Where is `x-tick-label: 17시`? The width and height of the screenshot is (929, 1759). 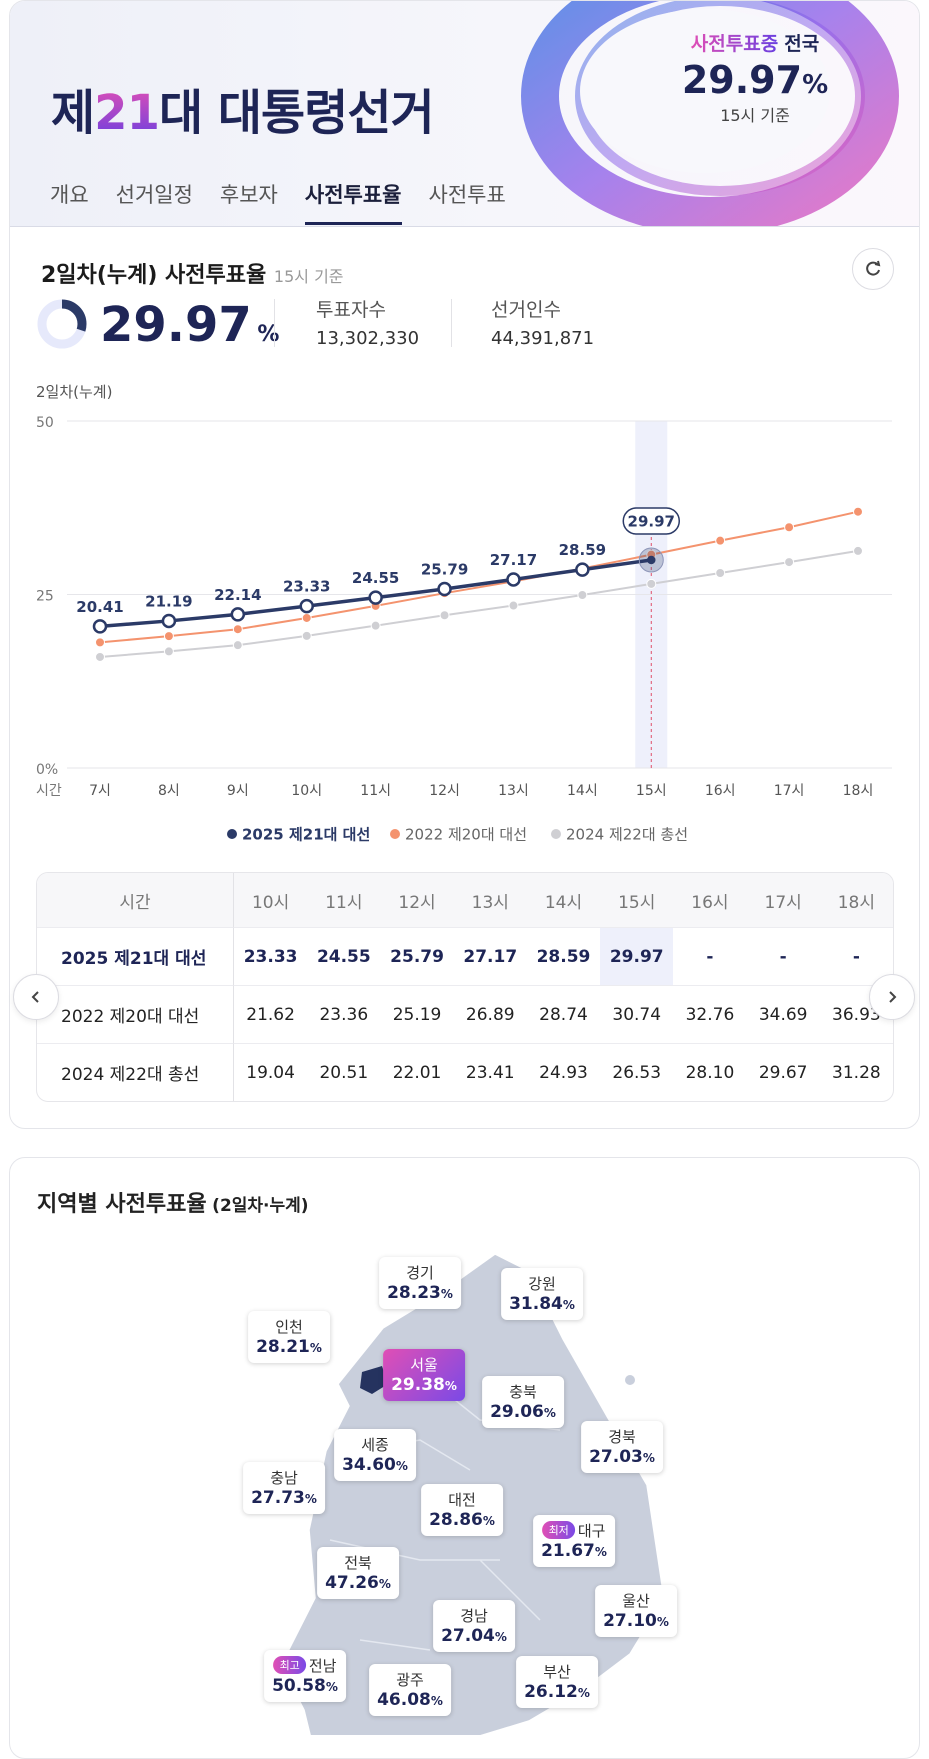
x-tick-label: 17시 is located at coordinates (789, 791).